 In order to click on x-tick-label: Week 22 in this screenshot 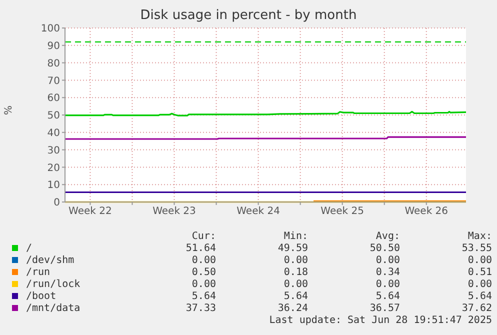, I will do `click(90, 212)`.